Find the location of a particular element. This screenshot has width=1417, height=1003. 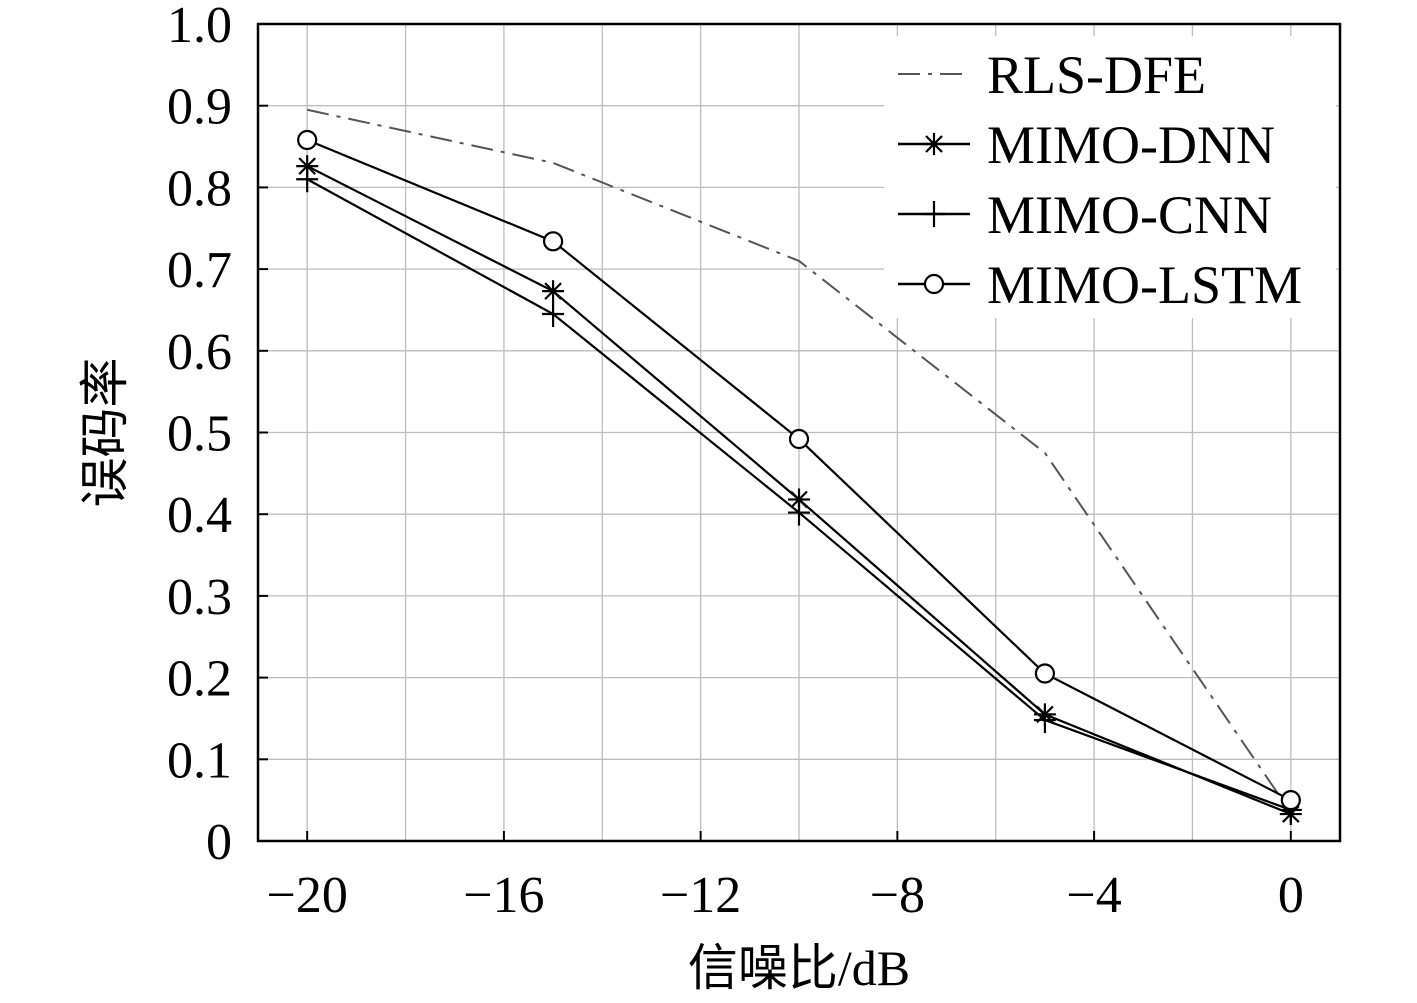

legend-marker-mimo-lstm is located at coordinates (934, 284).